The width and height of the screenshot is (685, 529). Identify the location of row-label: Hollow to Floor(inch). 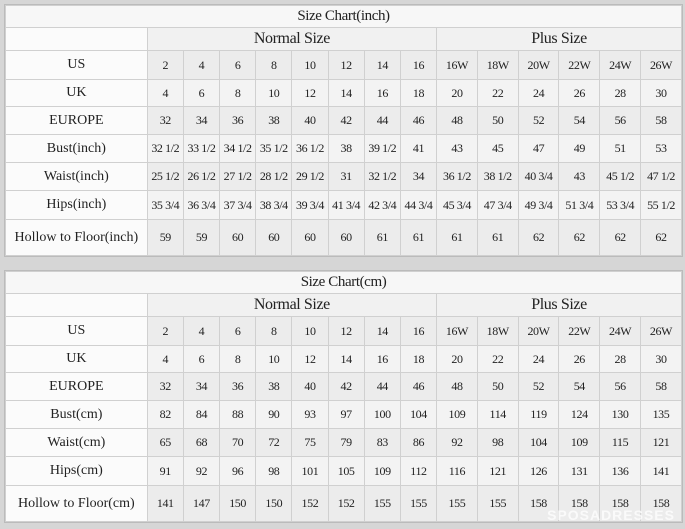
(76, 237).